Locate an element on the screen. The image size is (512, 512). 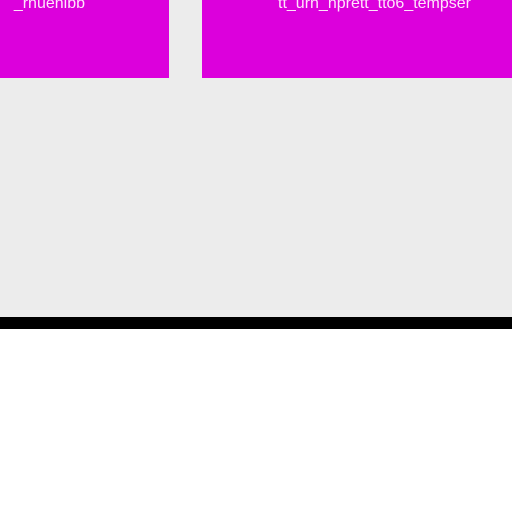
tile-button-right: tt_urn_nprett_tto6_tempser is located at coordinates (357, 39).